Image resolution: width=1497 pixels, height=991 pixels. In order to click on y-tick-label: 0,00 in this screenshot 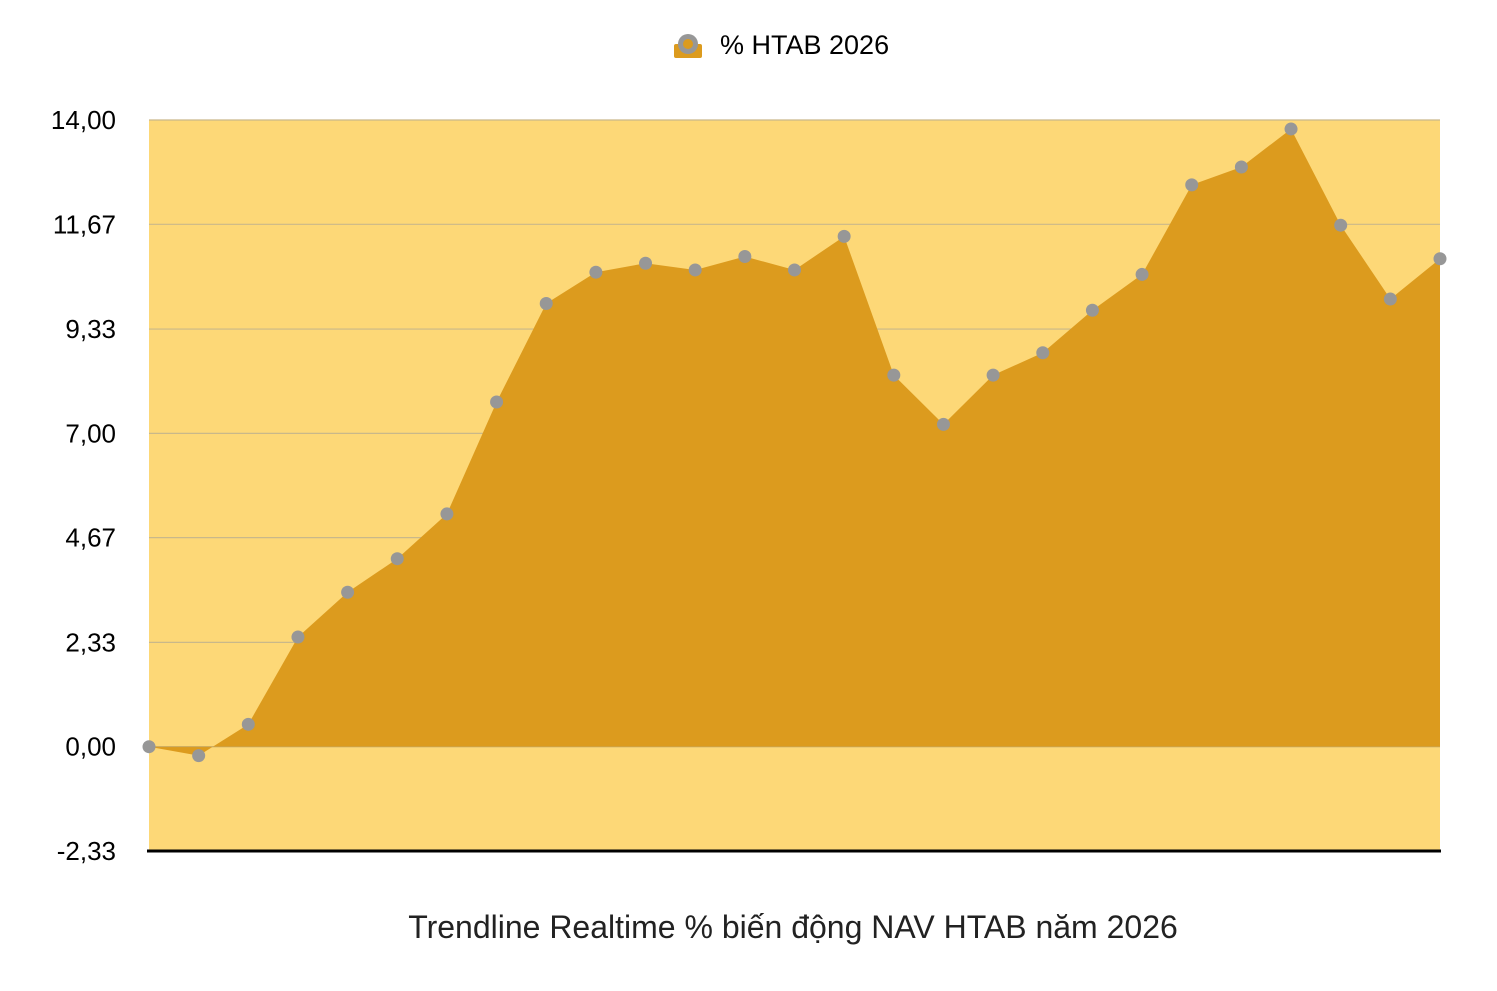, I will do `click(90, 747)`.